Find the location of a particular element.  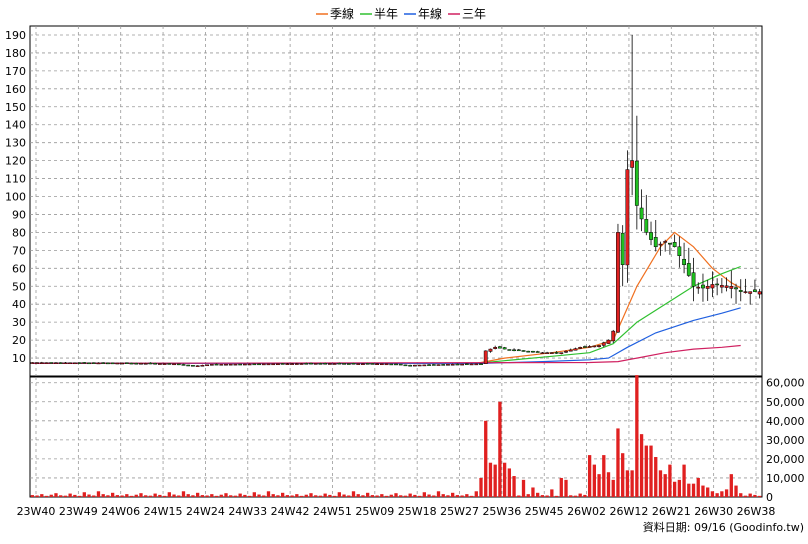

price-tick-label: 150 is located at coordinates (15, 107).